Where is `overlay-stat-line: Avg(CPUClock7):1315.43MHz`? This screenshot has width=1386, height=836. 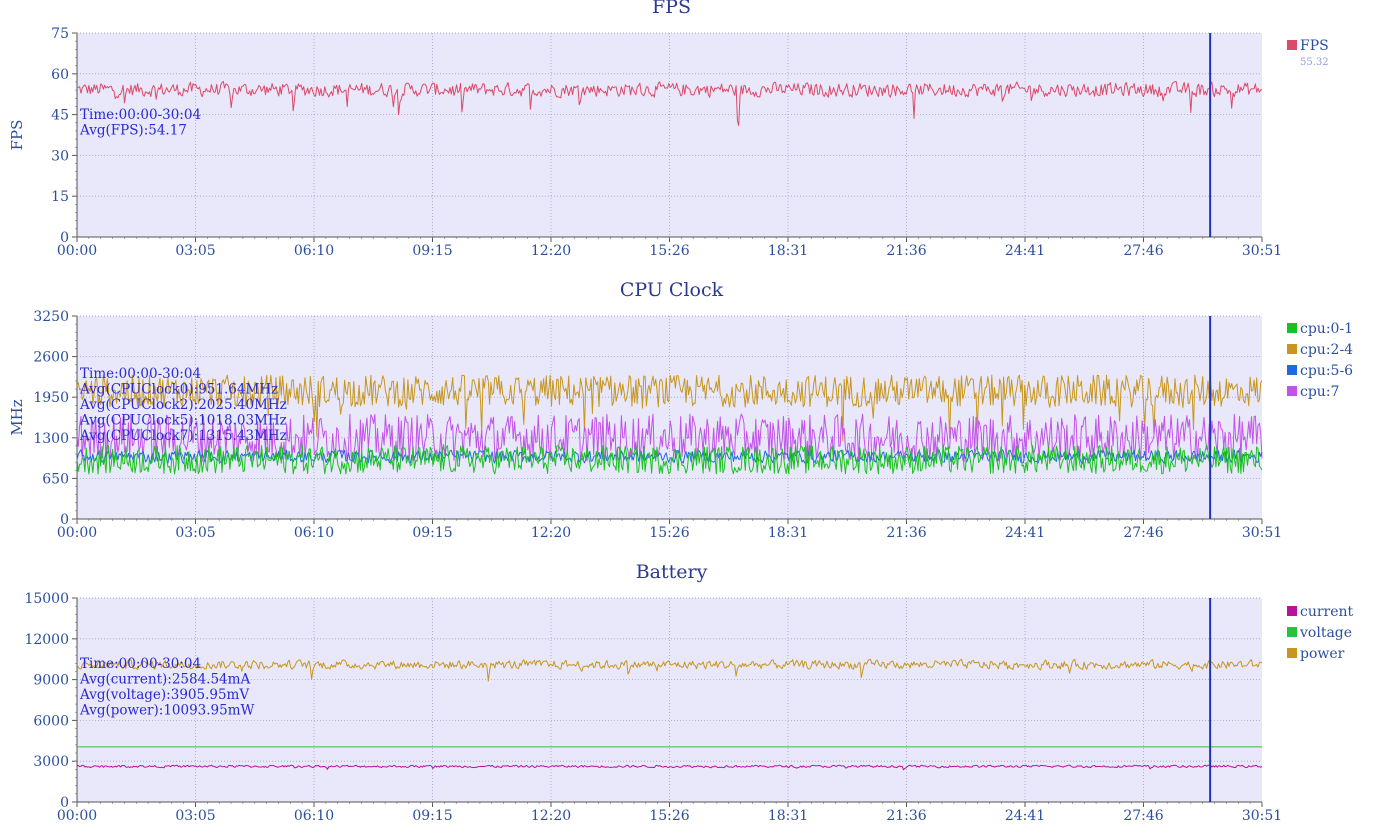 overlay-stat-line: Avg(CPUClock7):1315.43MHz is located at coordinates (183, 436).